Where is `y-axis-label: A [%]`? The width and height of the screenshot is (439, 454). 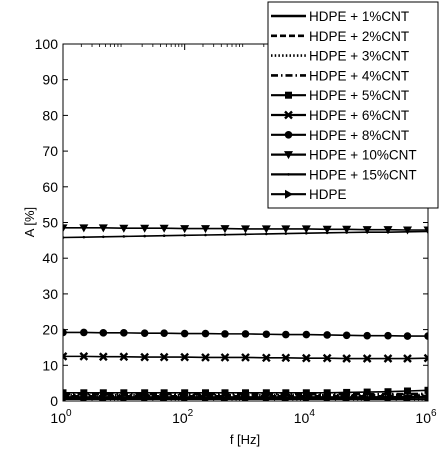
y-axis-label: A [%] is located at coordinates (29, 222).